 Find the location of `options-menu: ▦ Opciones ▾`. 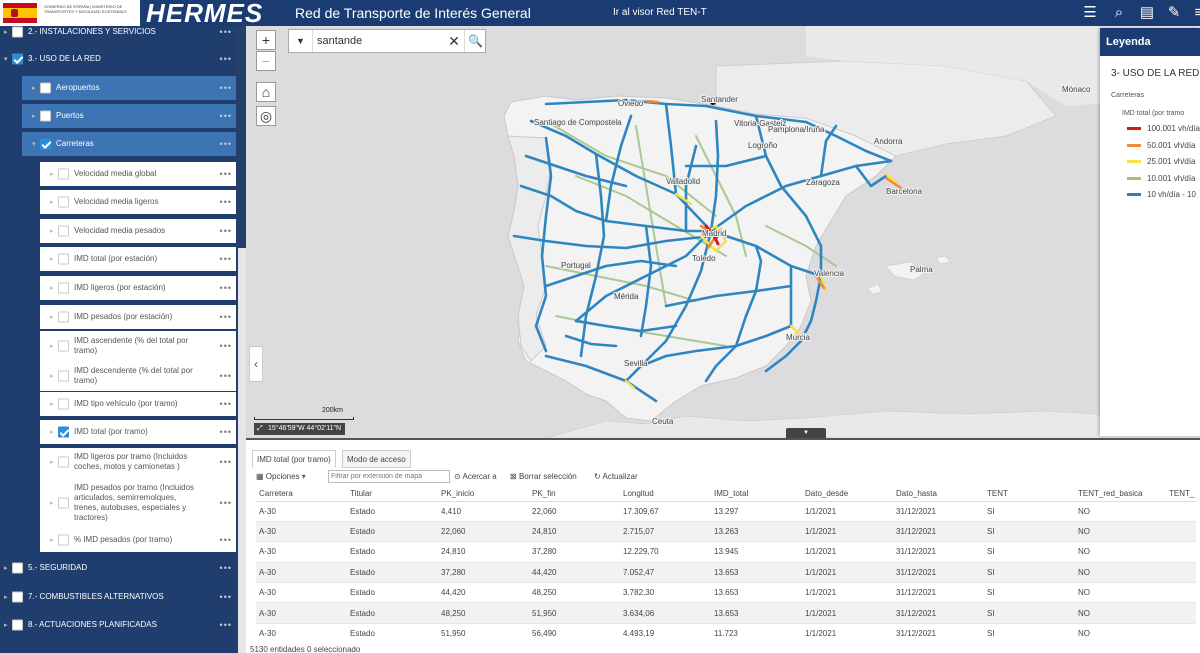

options-menu: ▦ Opciones ▾ is located at coordinates (281, 477).